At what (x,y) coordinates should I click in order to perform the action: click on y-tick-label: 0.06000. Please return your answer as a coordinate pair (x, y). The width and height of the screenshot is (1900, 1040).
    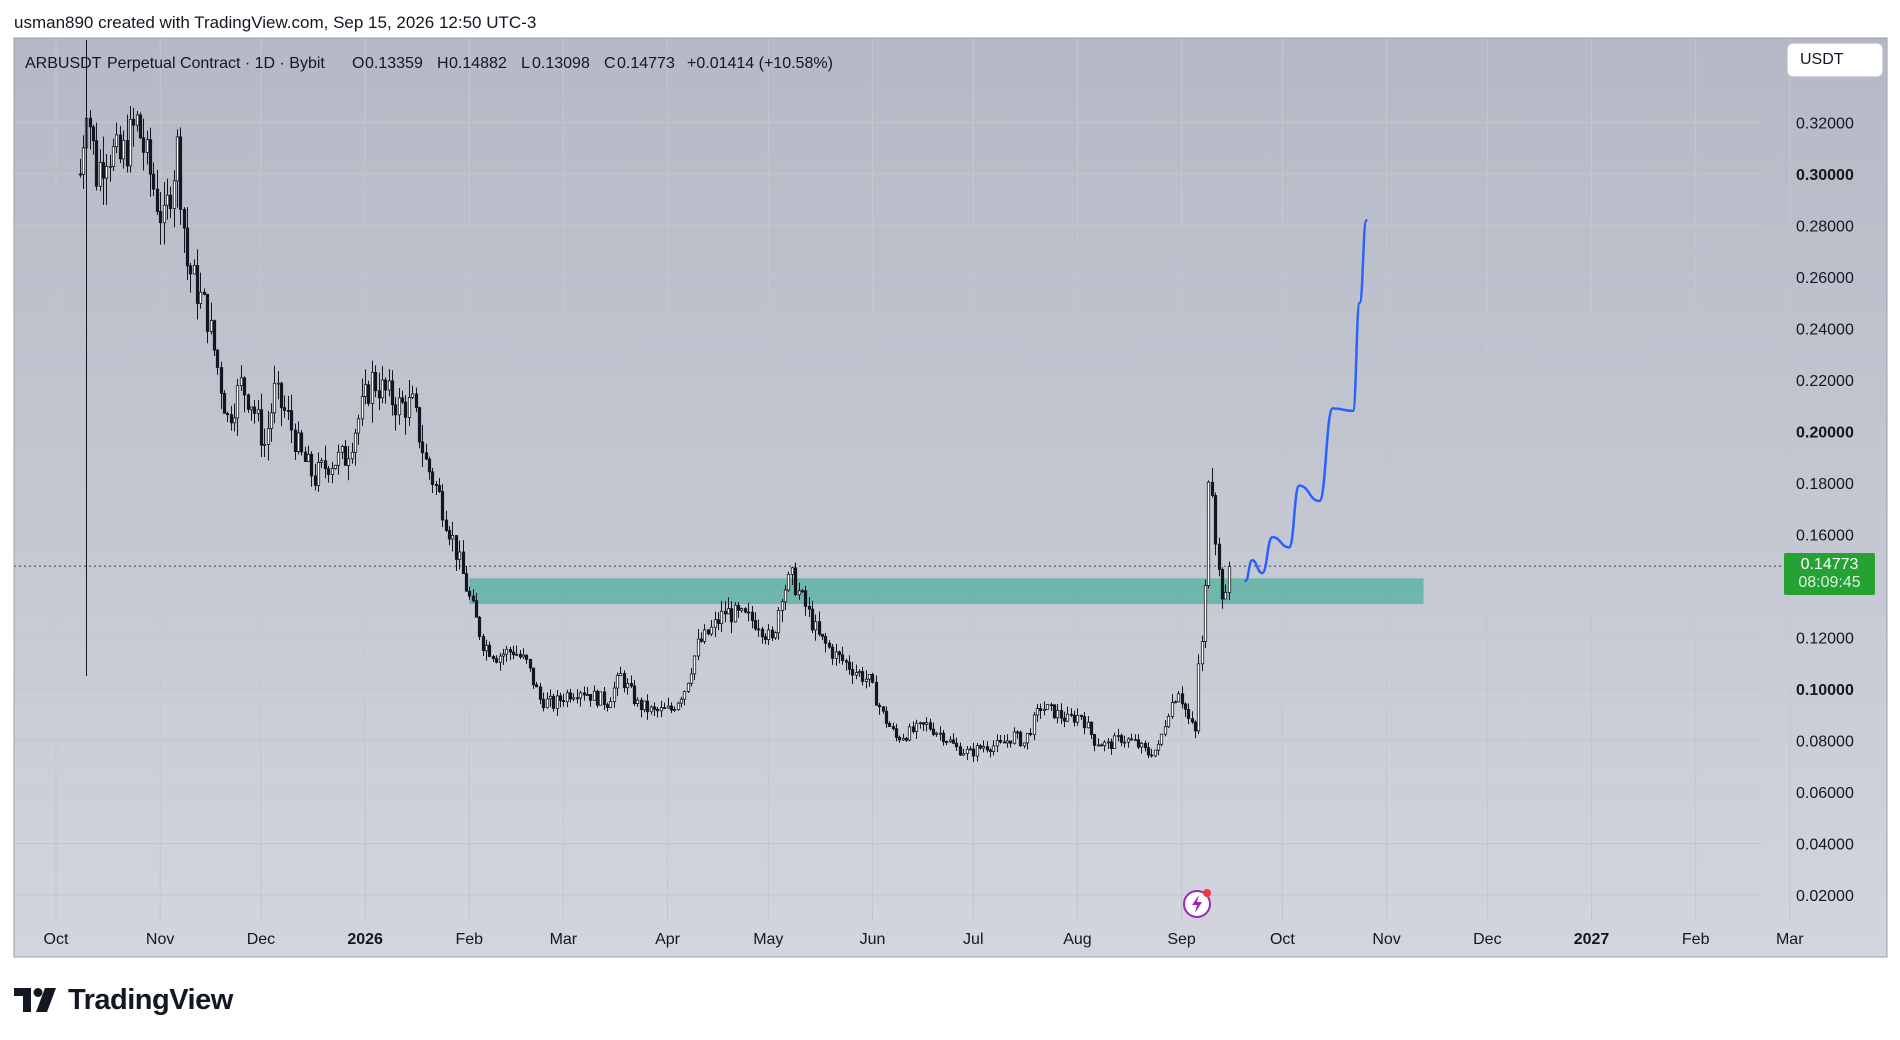
    Looking at the image, I should click on (1825, 793).